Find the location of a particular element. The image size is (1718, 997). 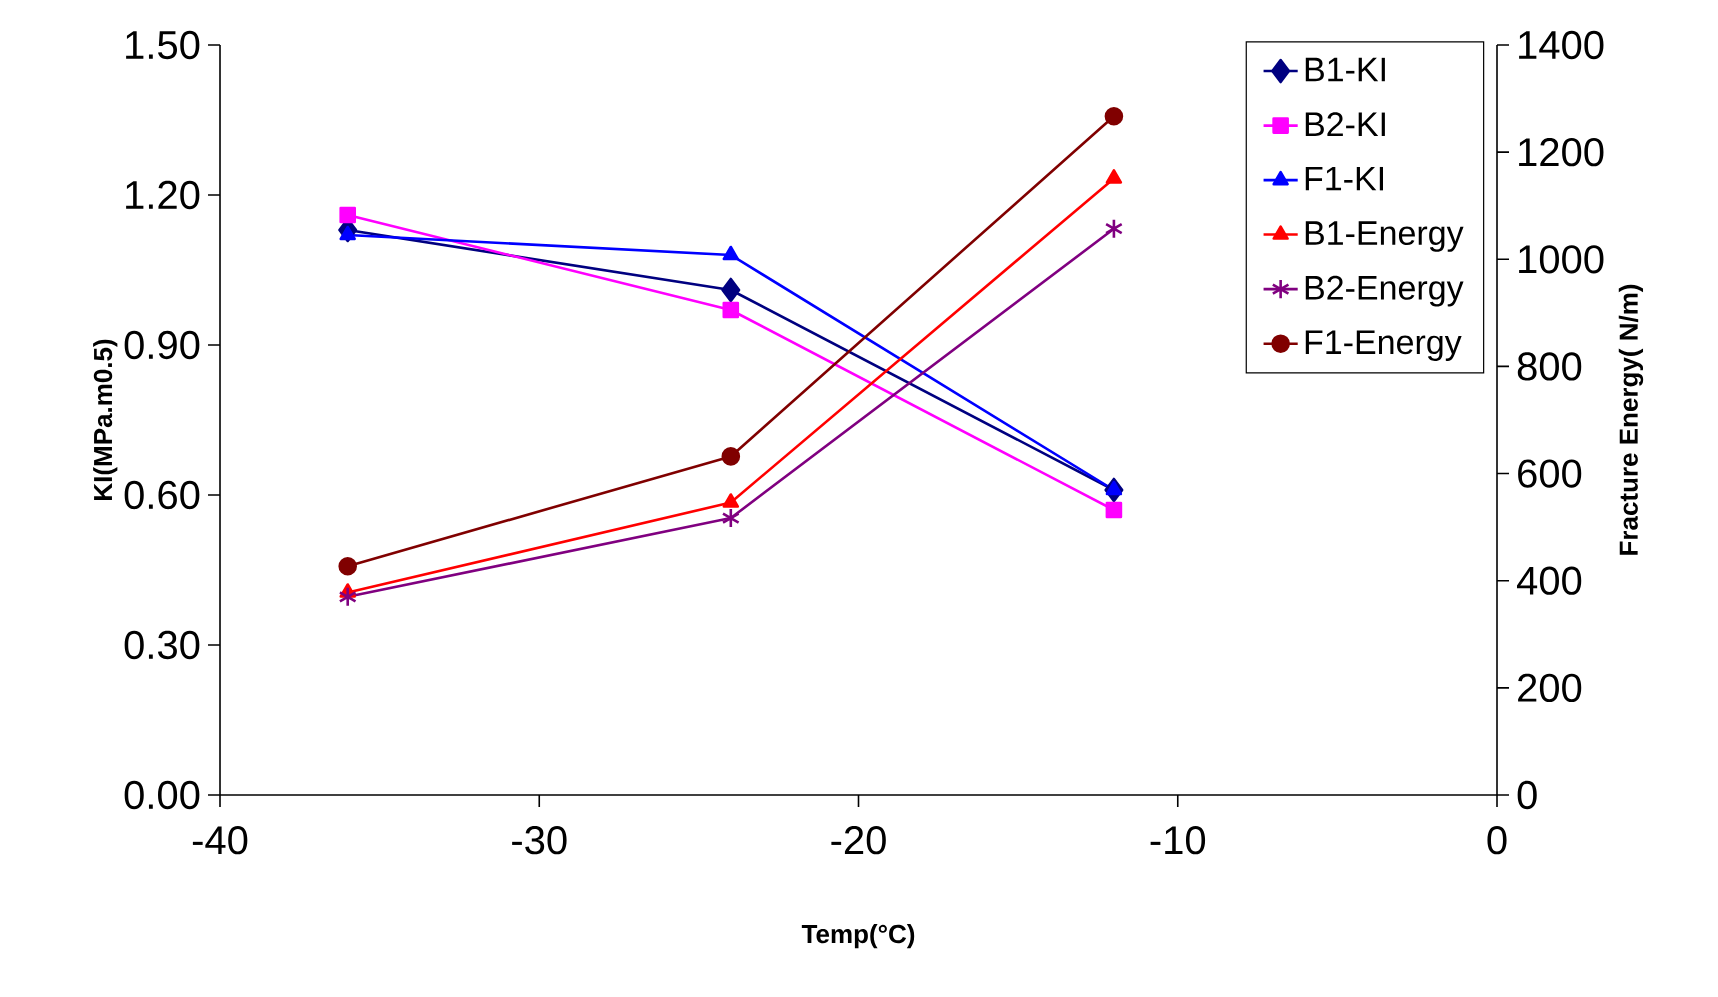

legend-label: B1-KI is located at coordinates (1345, 69).